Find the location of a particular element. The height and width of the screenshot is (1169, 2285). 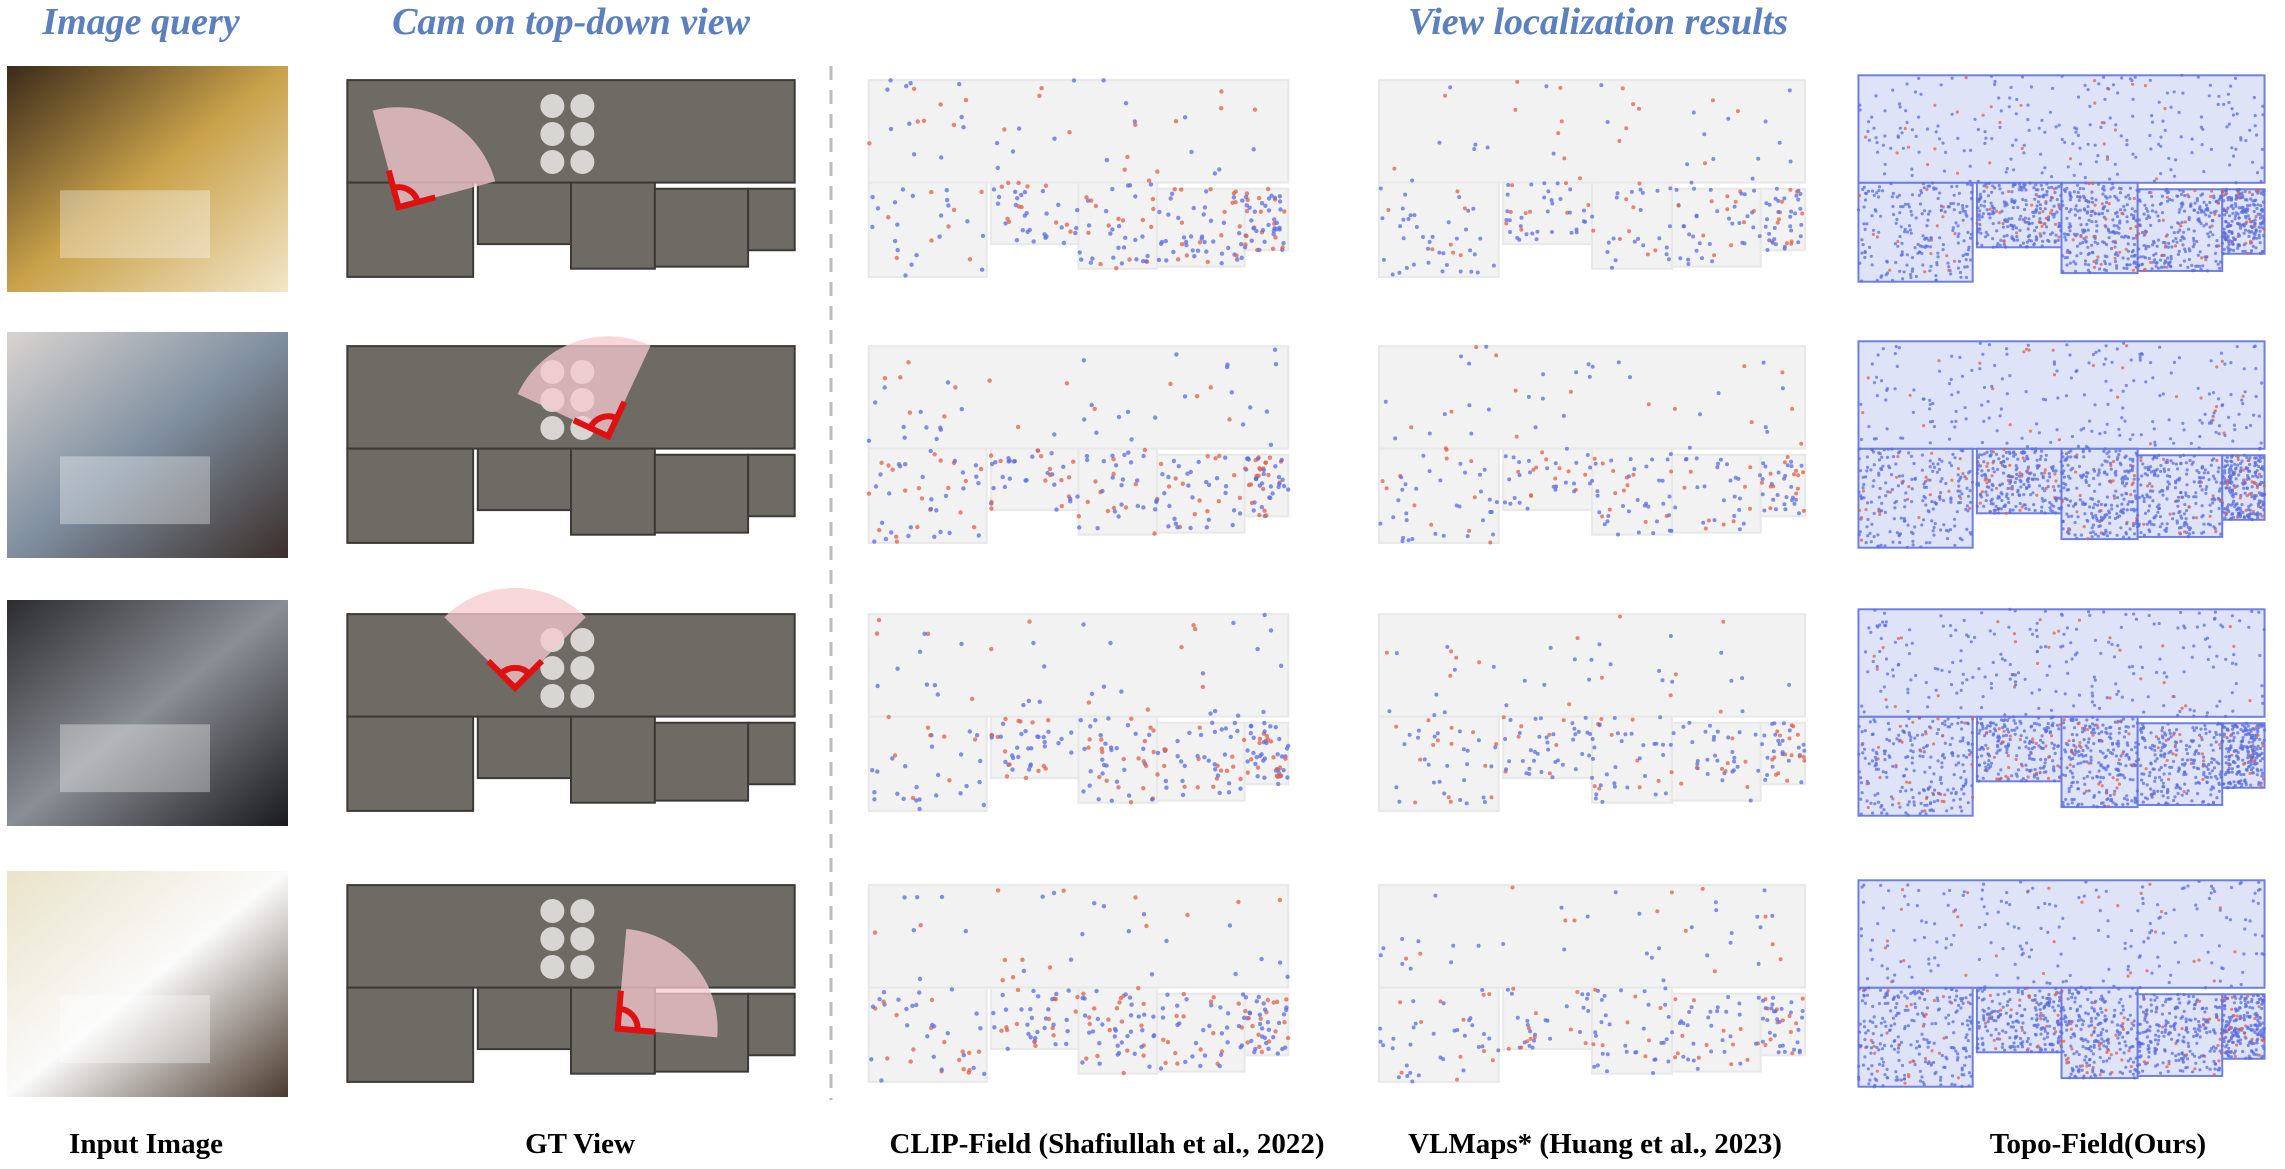

room is located at coordinates (410, 763).